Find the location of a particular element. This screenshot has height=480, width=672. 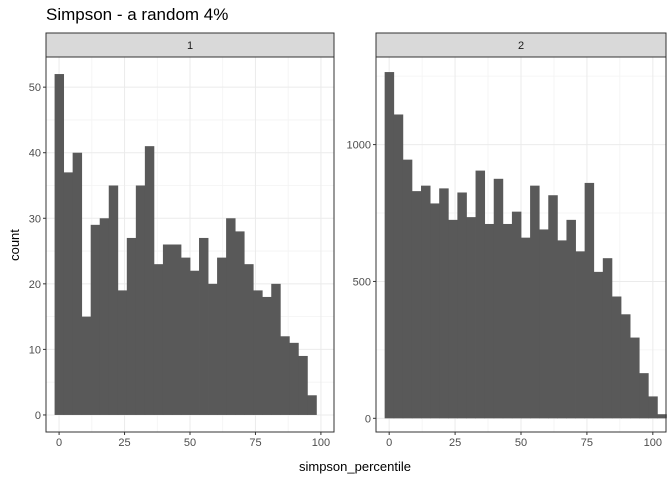

y-axis-title: count is located at coordinates (14, 245).